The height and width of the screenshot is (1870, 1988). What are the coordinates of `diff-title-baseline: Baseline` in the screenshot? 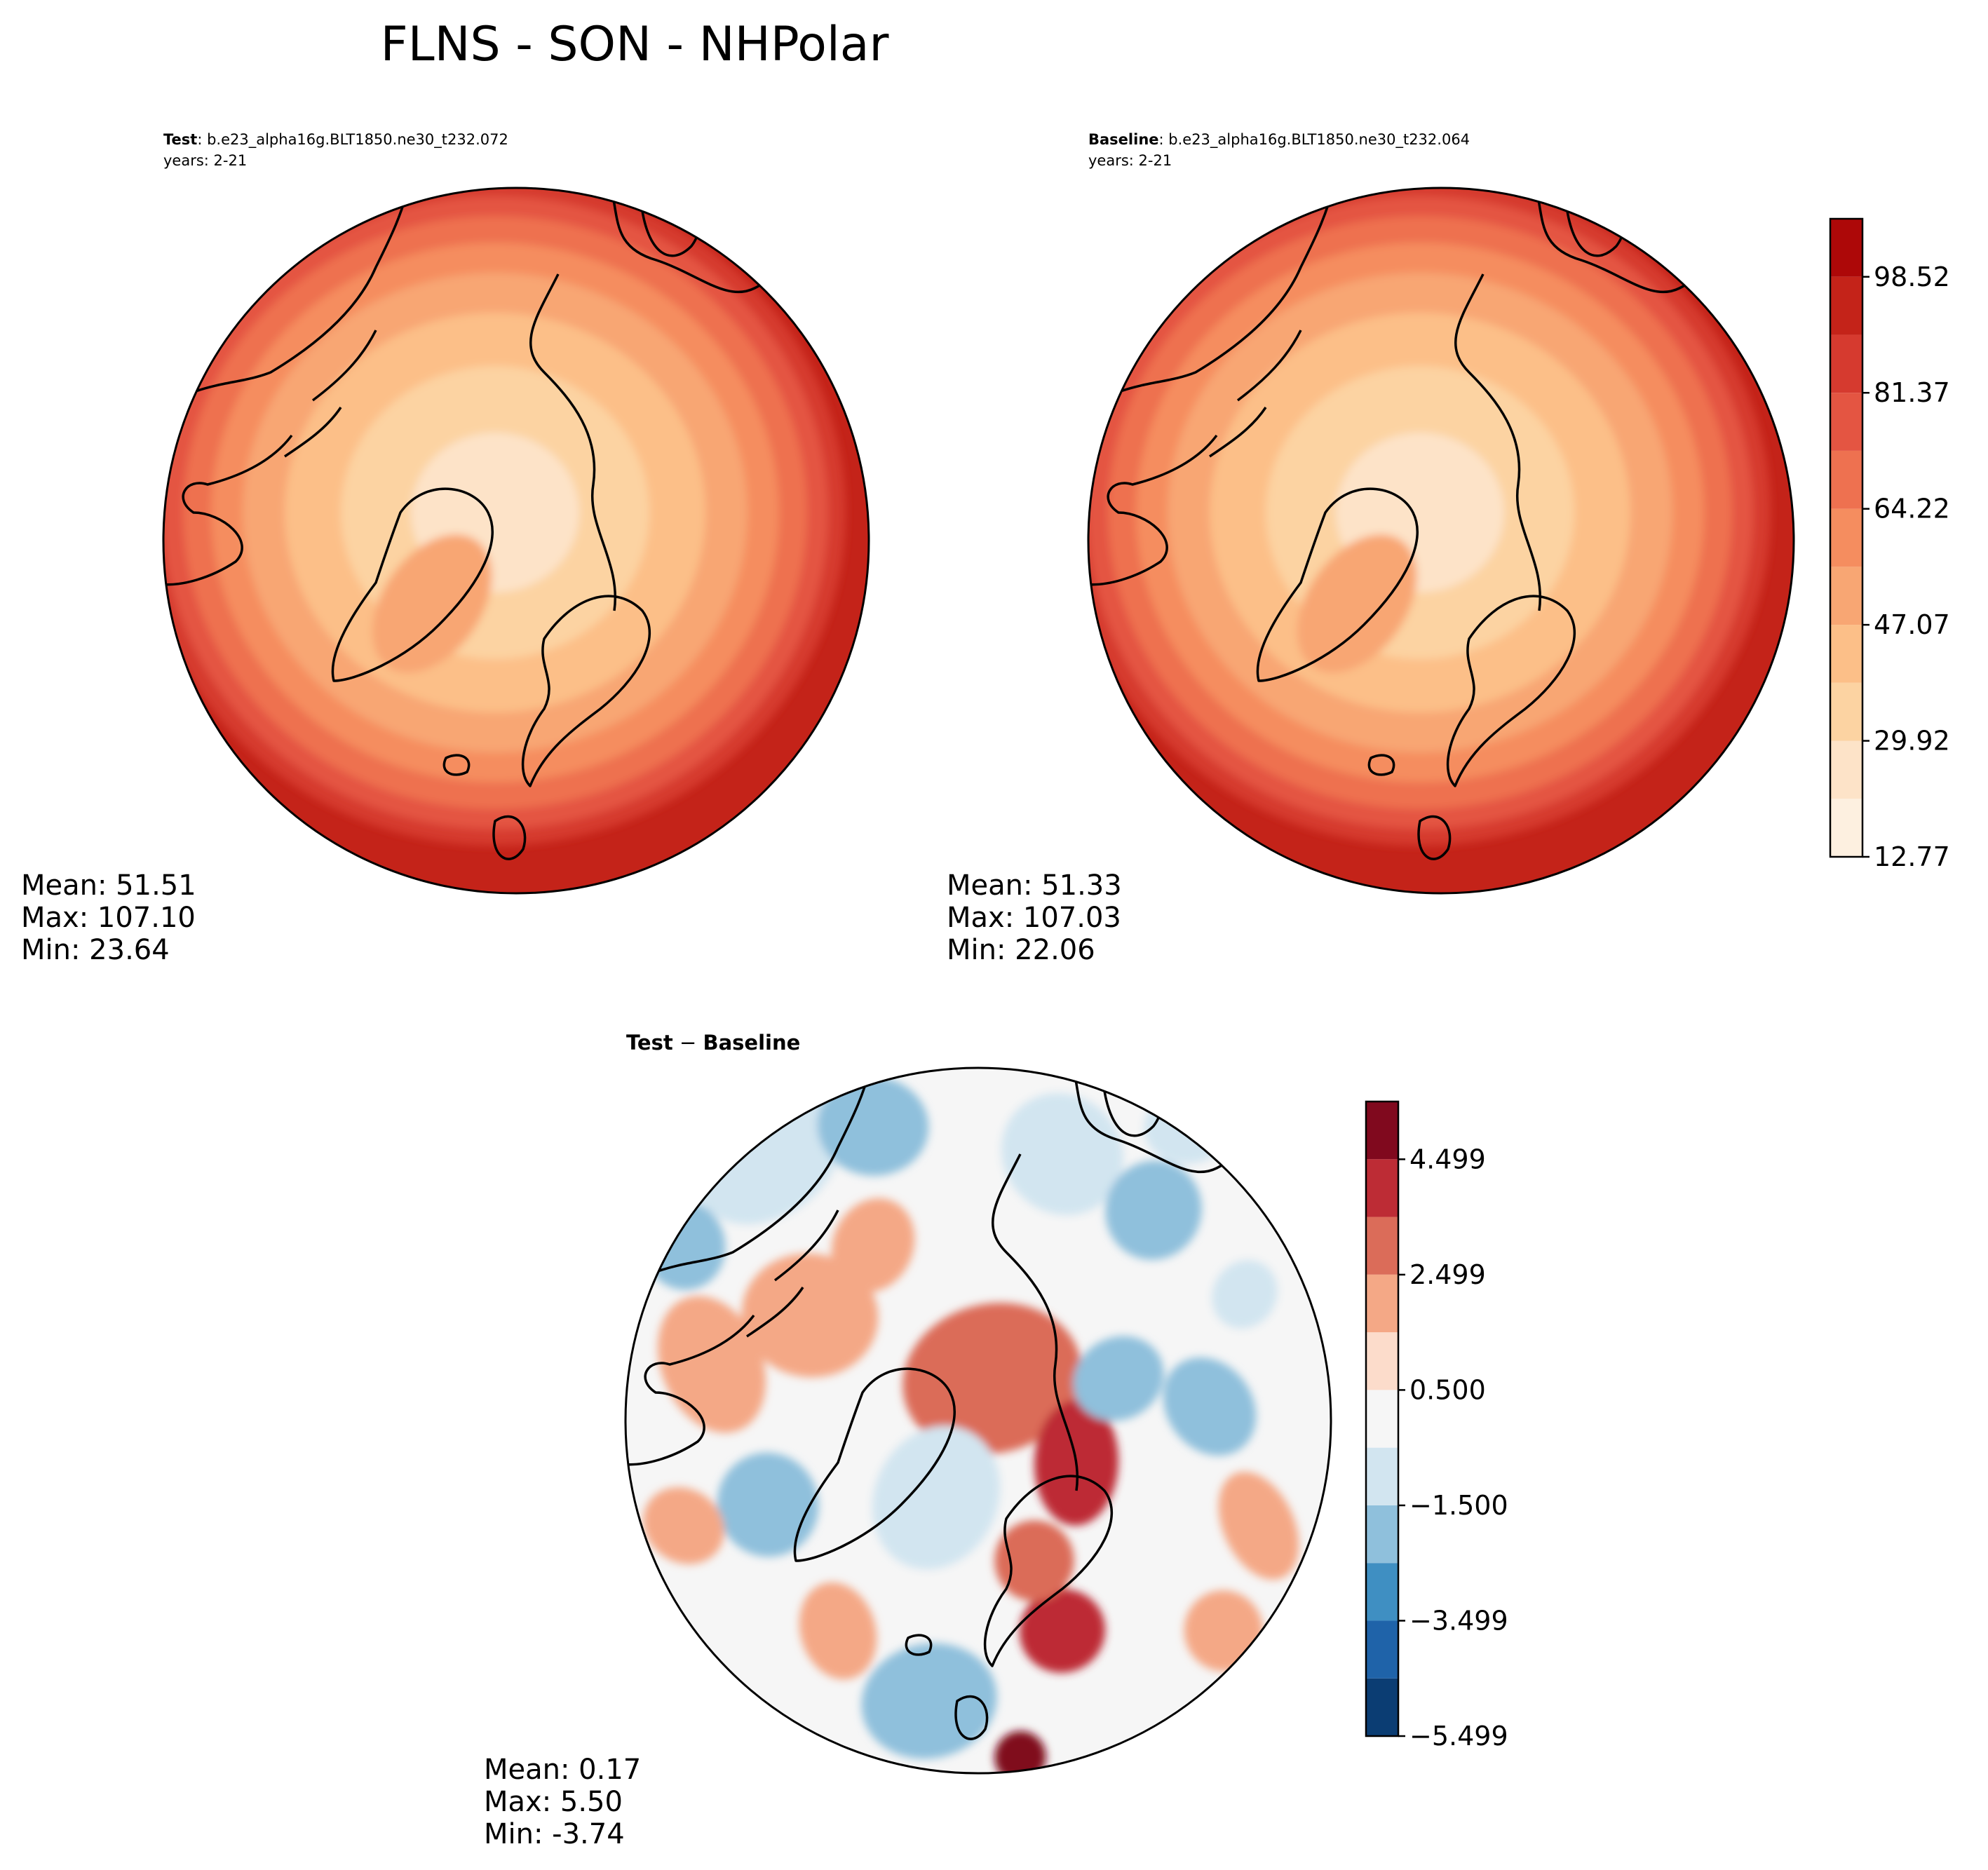 It's located at (751, 1043).